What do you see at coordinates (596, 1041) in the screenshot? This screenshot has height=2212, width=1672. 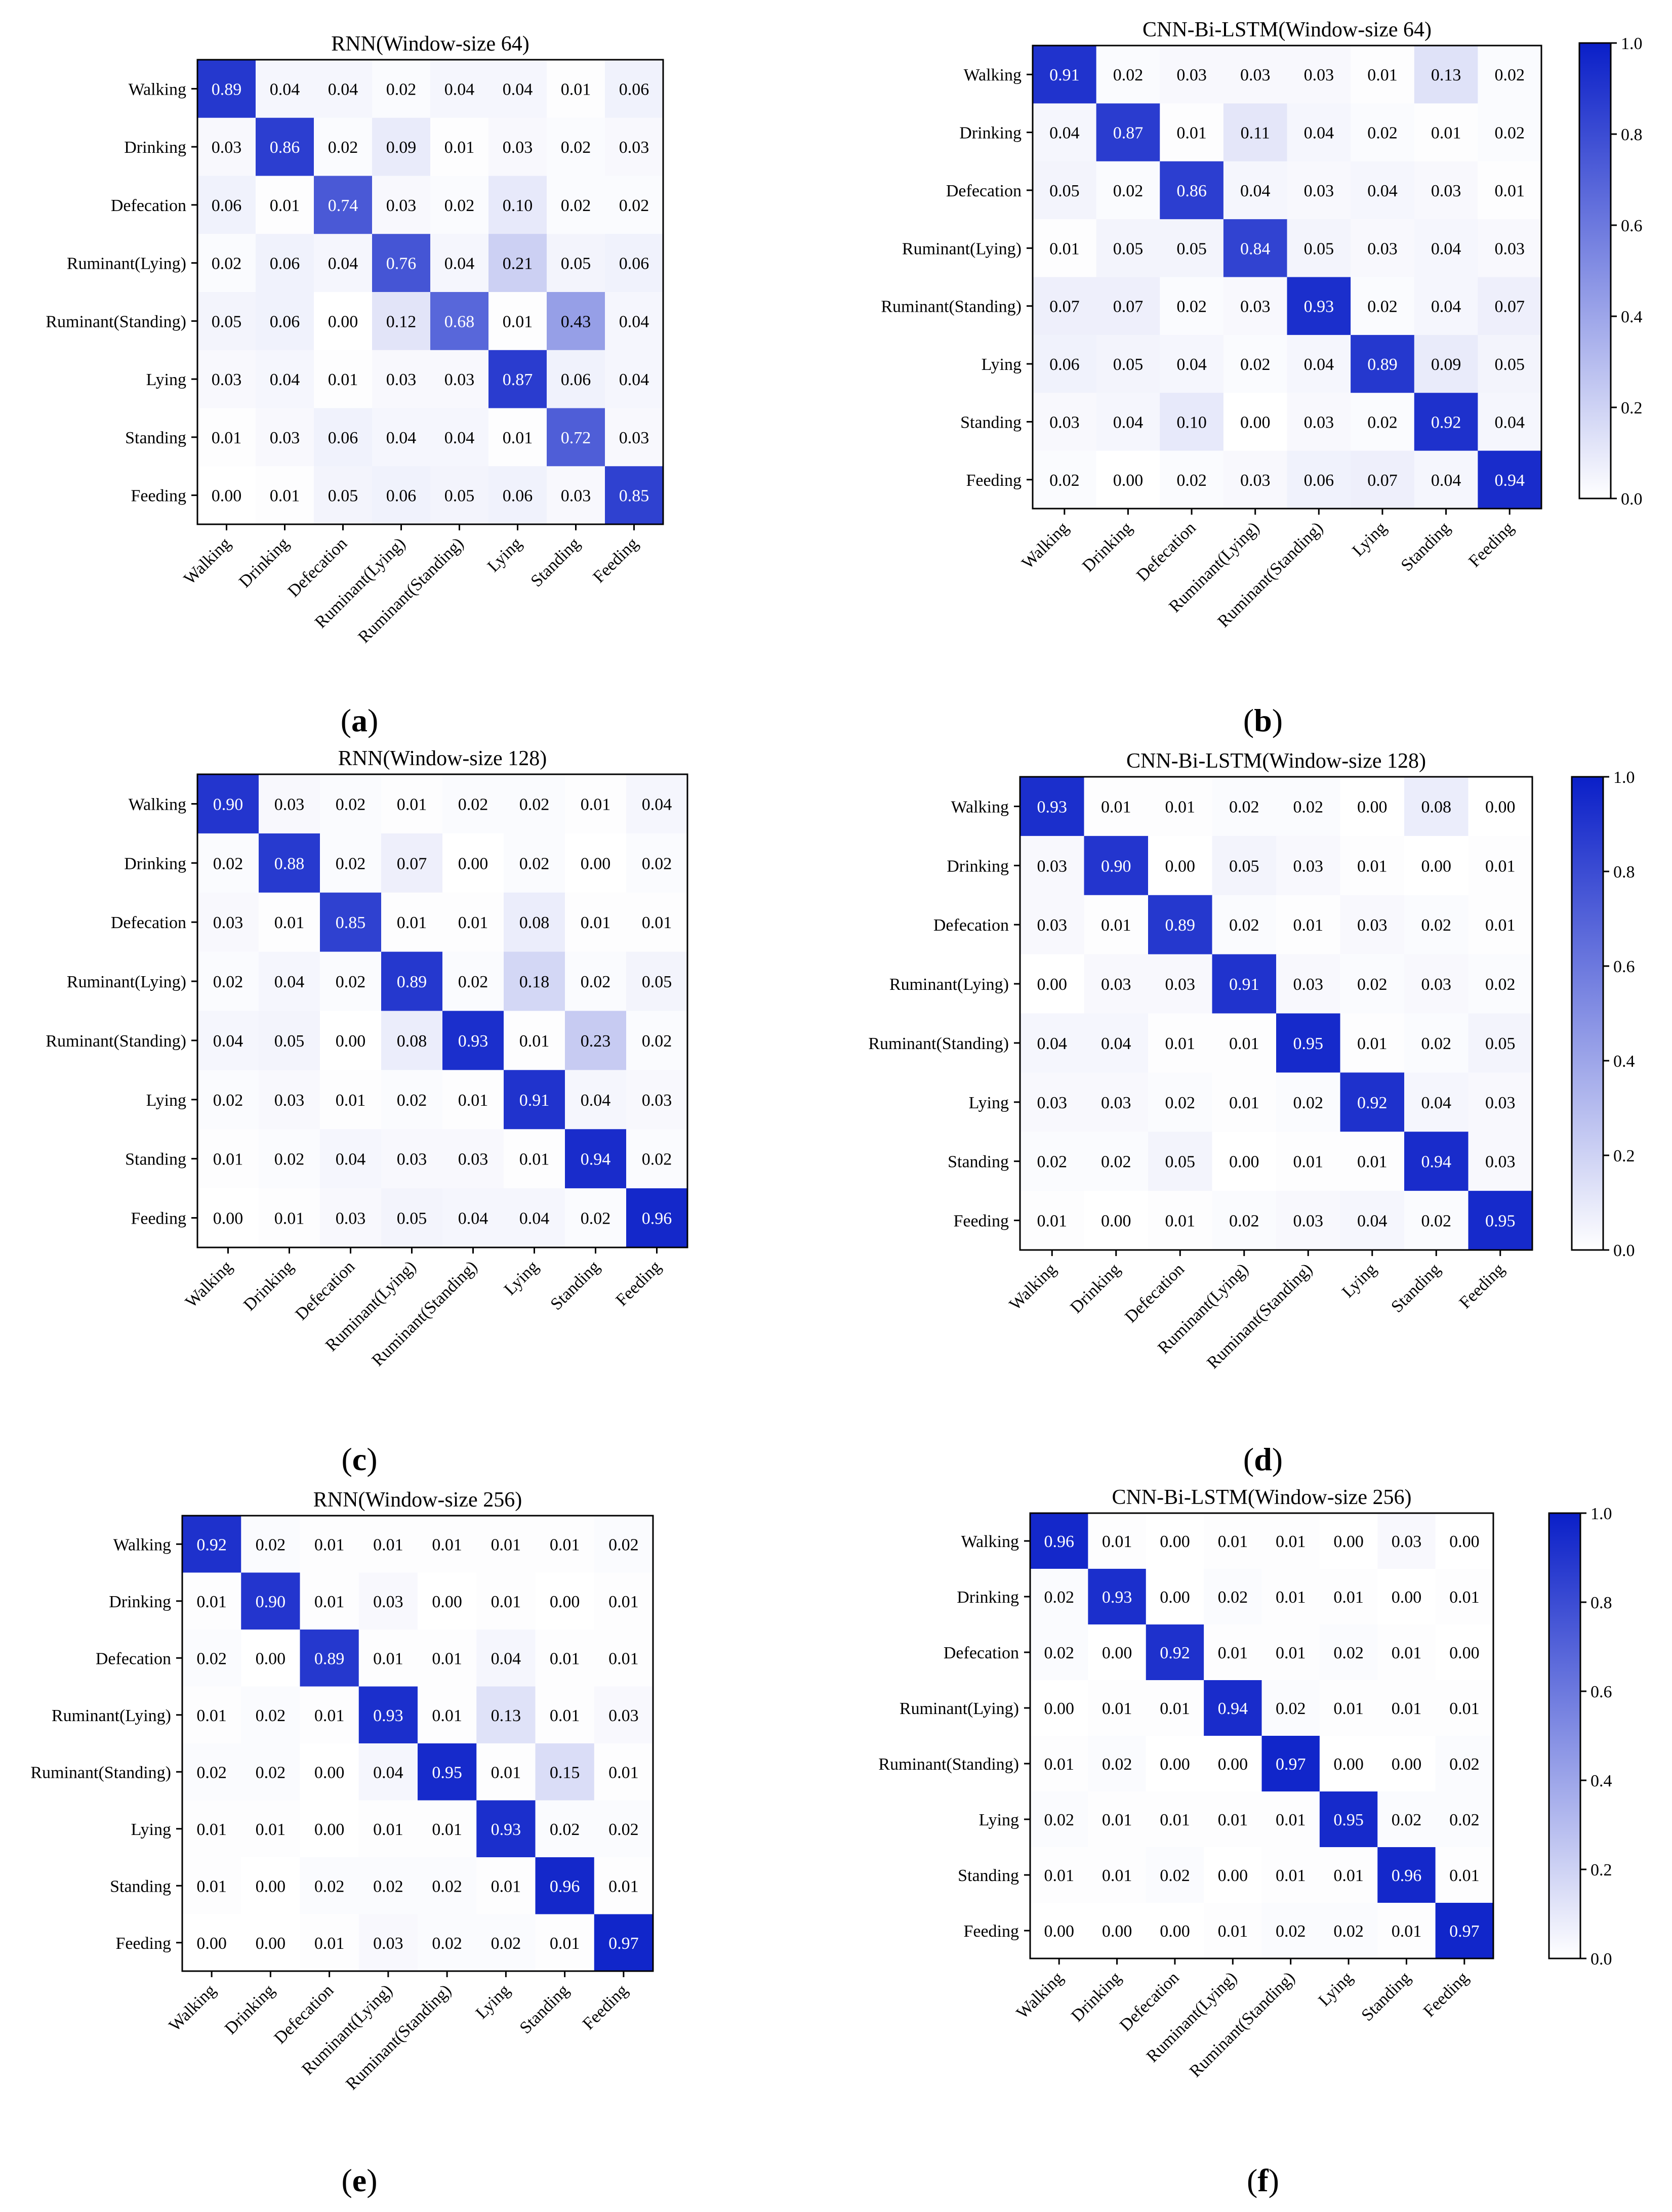 I see `cell-value-label: 0.23` at bounding box center [596, 1041].